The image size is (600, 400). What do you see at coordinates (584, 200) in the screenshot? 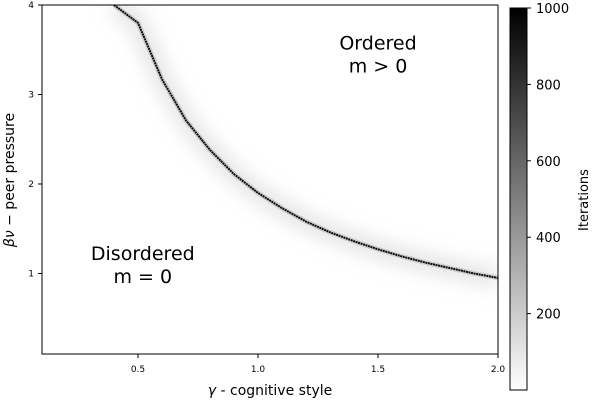
I see `colorbar-label: Iterations` at bounding box center [584, 200].